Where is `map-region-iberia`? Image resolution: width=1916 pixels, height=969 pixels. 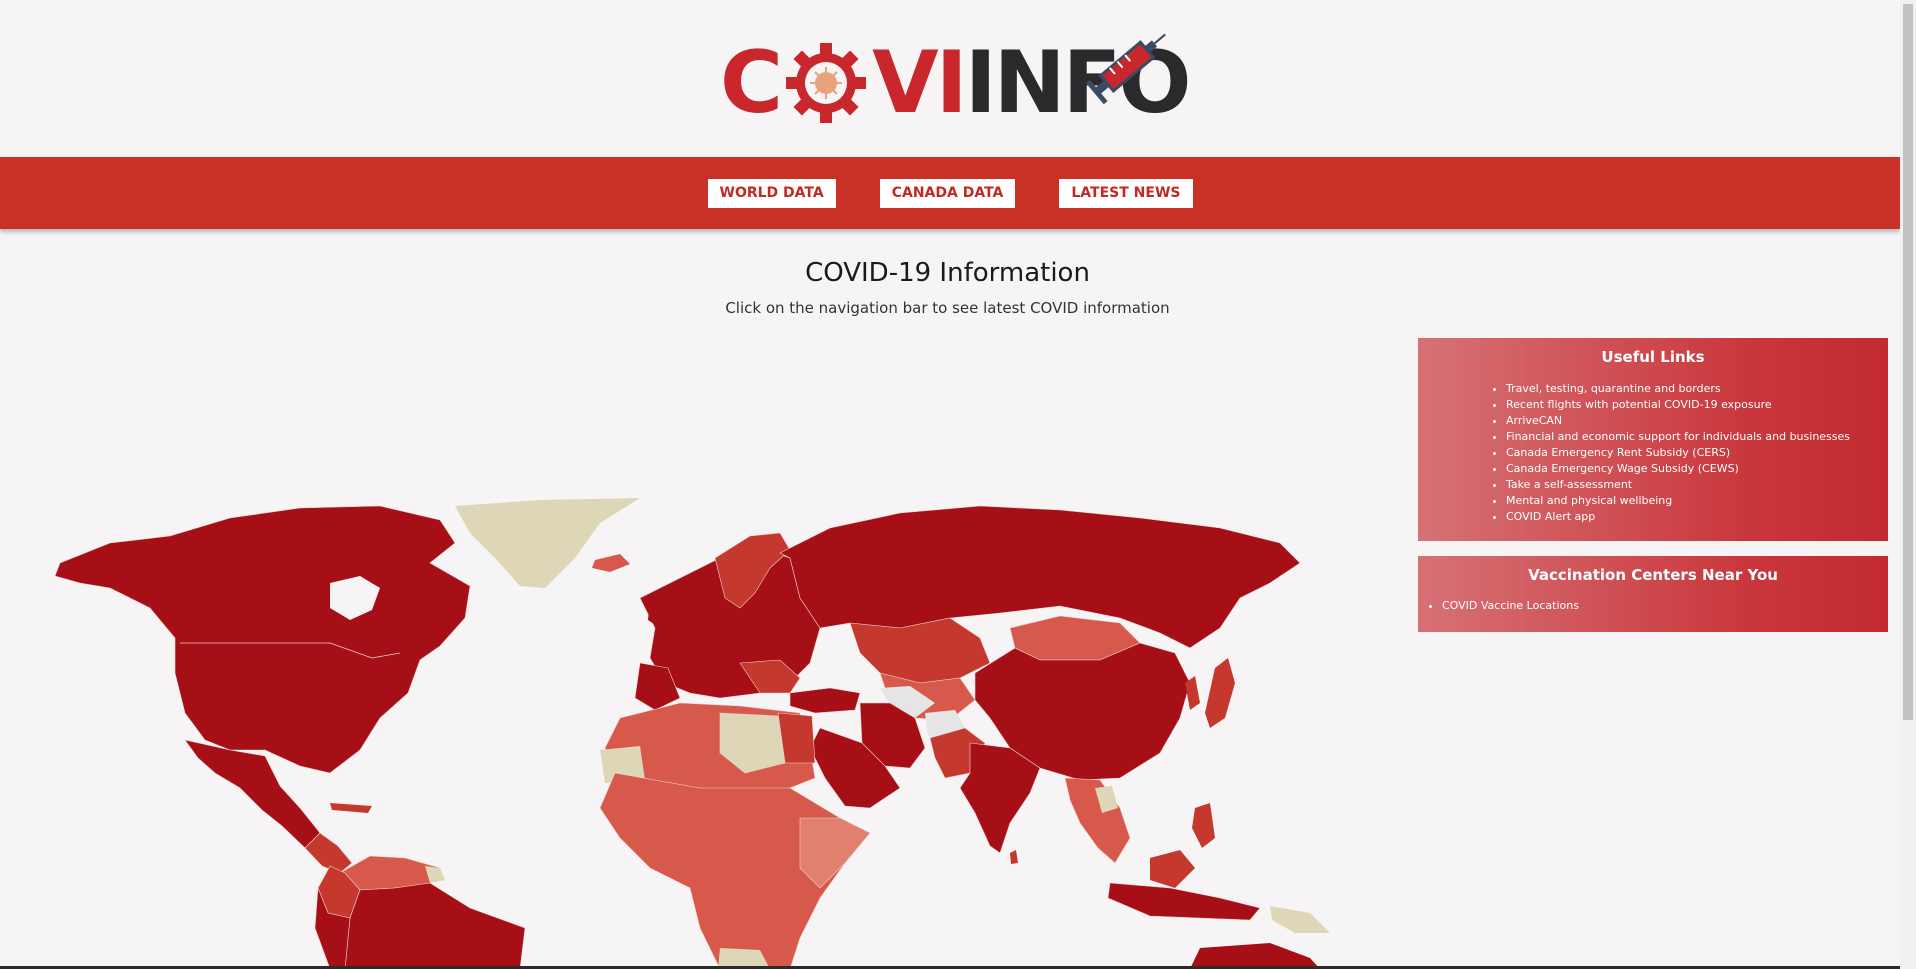
map-region-iberia is located at coordinates (657, 686).